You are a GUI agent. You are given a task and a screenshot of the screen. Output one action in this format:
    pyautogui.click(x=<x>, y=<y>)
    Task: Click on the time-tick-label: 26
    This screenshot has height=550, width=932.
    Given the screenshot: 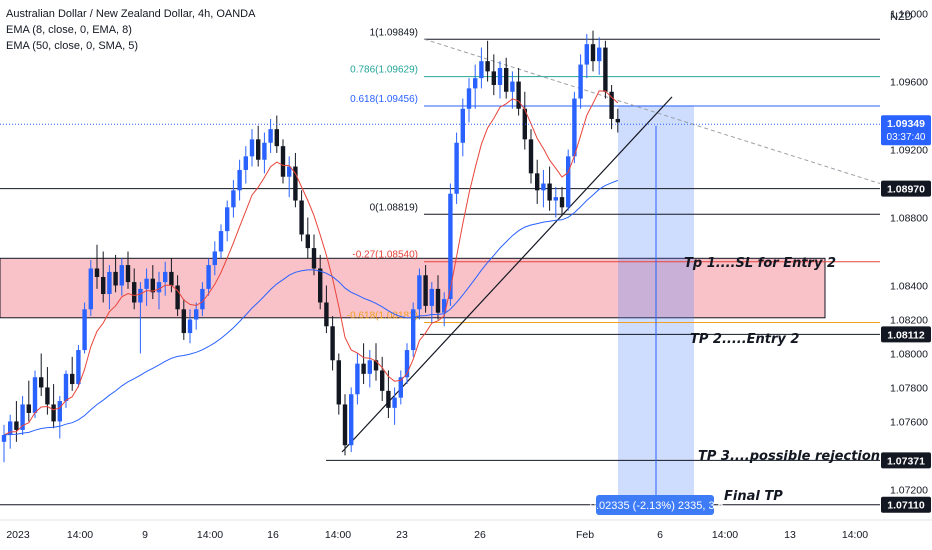 What is the action you would take?
    pyautogui.click(x=480, y=535)
    